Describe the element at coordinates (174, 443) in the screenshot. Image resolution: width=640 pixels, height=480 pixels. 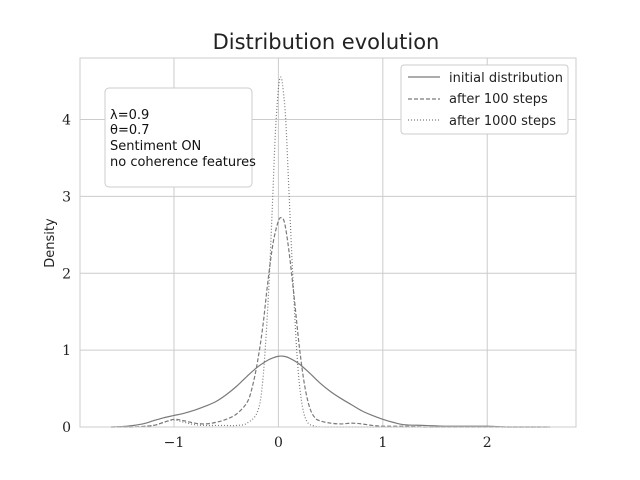
I see `x-tick-label: −1` at that location.